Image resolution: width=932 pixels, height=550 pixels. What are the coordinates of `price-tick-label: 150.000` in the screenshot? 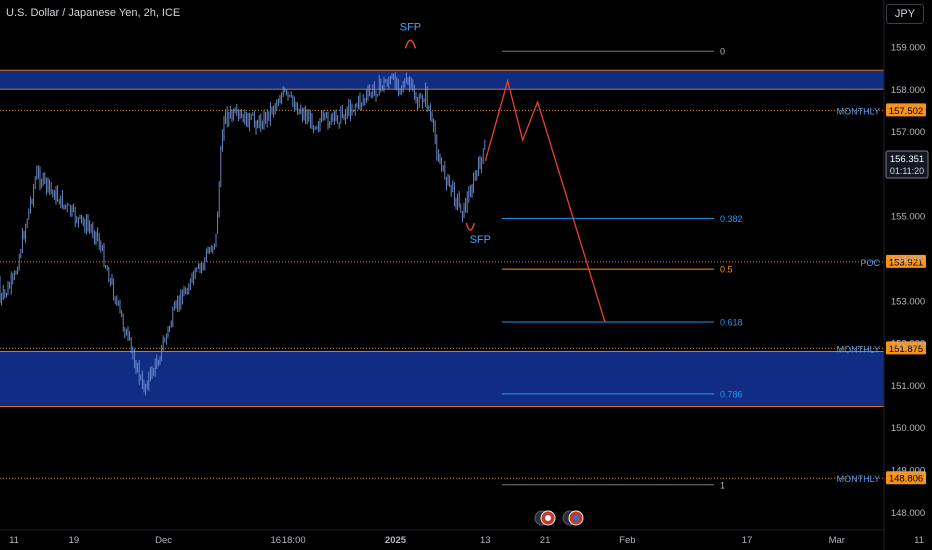 It's located at (908, 428).